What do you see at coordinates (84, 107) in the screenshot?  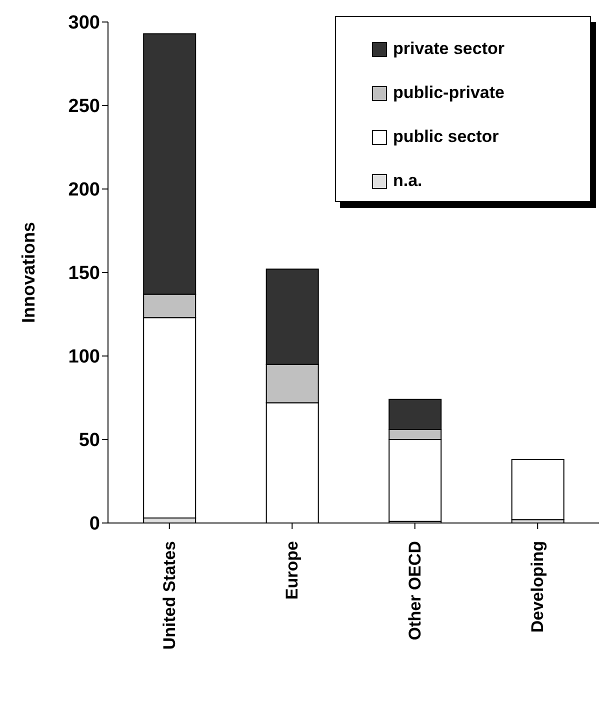 I see `y-tick-label: 250` at bounding box center [84, 107].